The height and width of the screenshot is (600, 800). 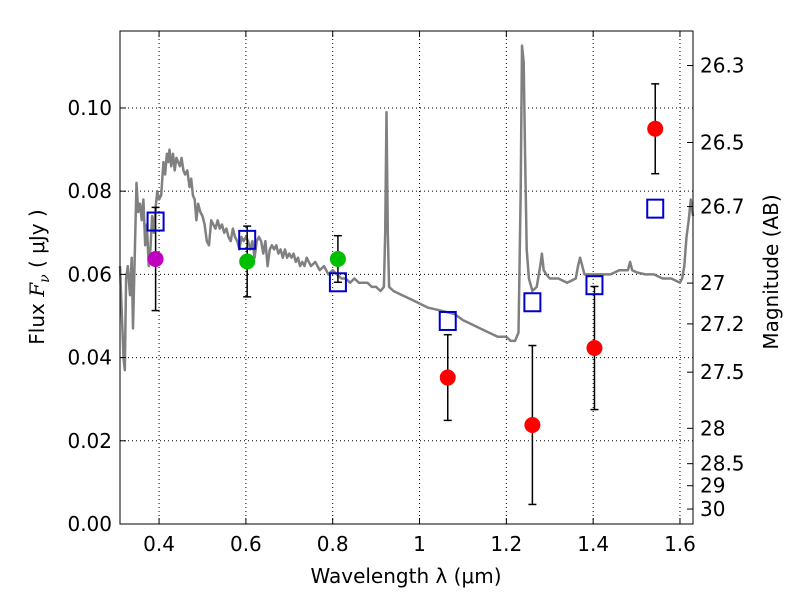 What do you see at coordinates (506, 544) in the screenshot?
I see `x-tick-label: 1.2` at bounding box center [506, 544].